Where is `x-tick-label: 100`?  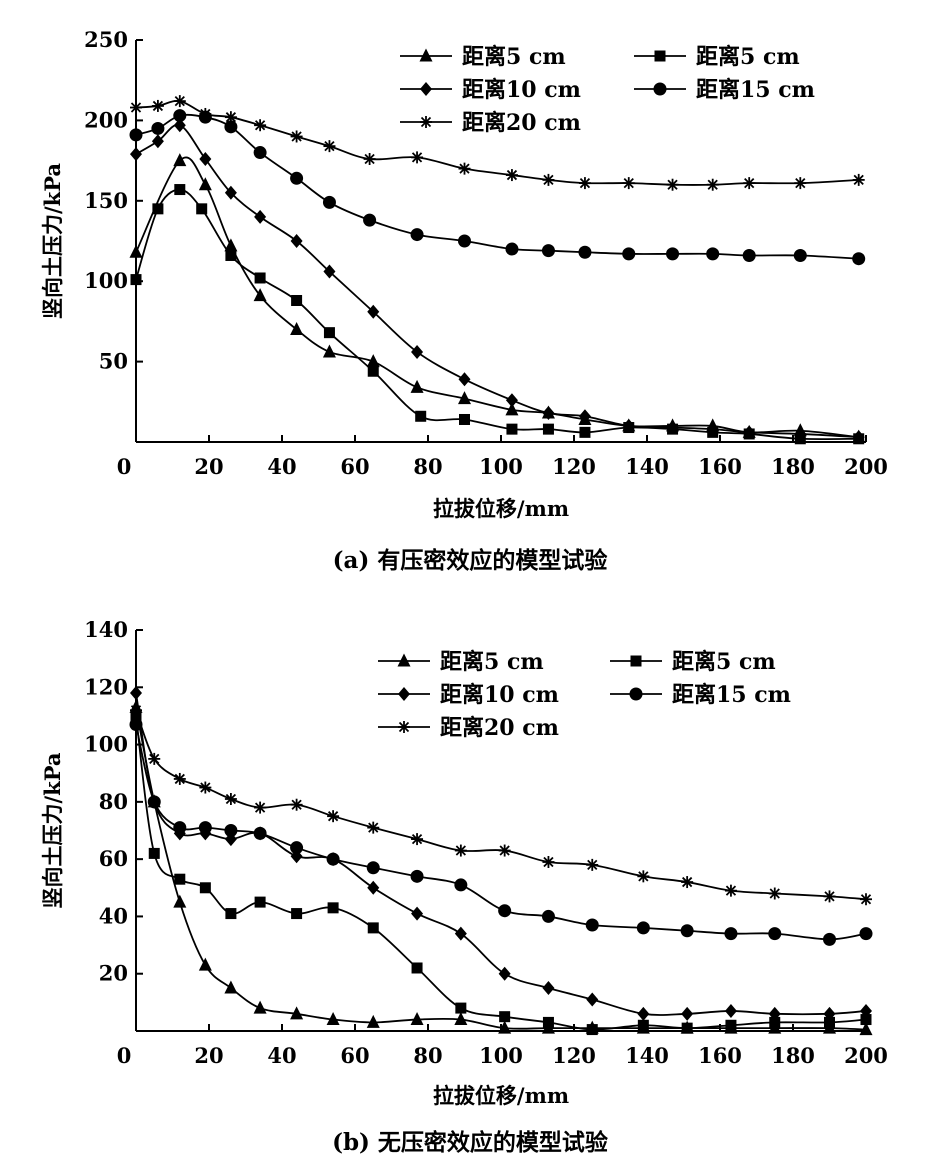
x-tick-label: 100 is located at coordinates (501, 1055).